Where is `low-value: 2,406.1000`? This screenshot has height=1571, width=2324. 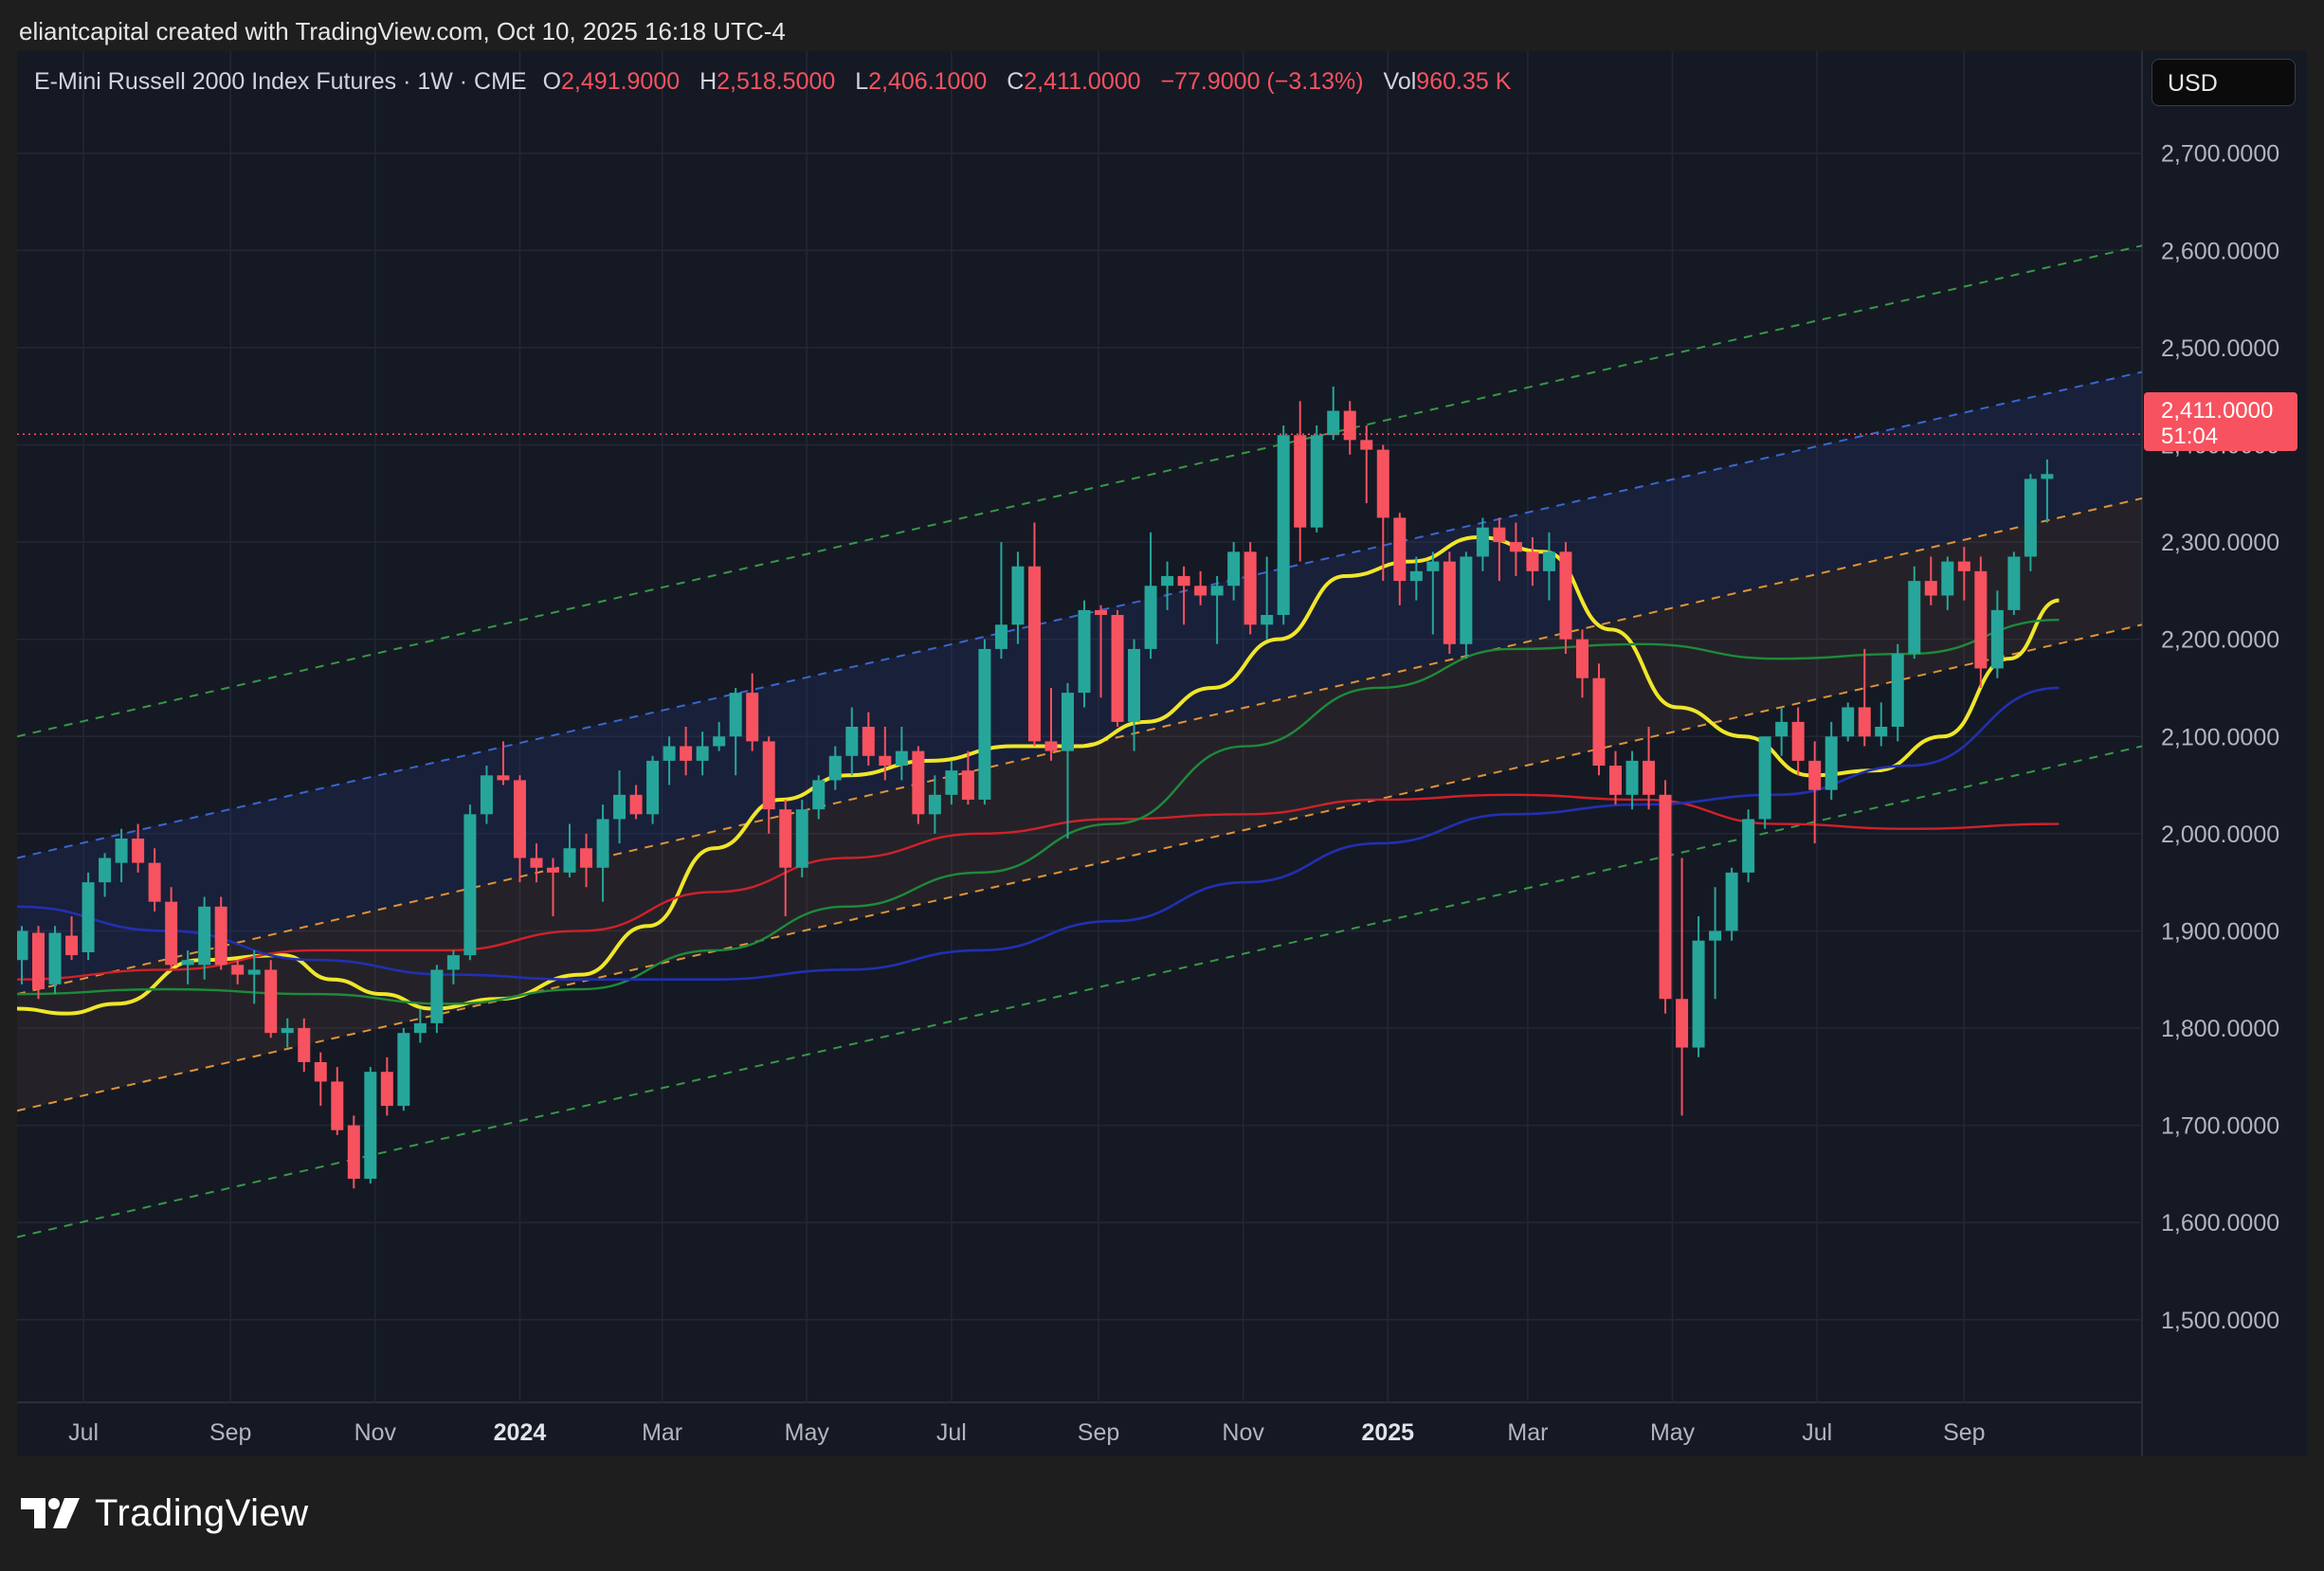
low-value: 2,406.1000 is located at coordinates (928, 82).